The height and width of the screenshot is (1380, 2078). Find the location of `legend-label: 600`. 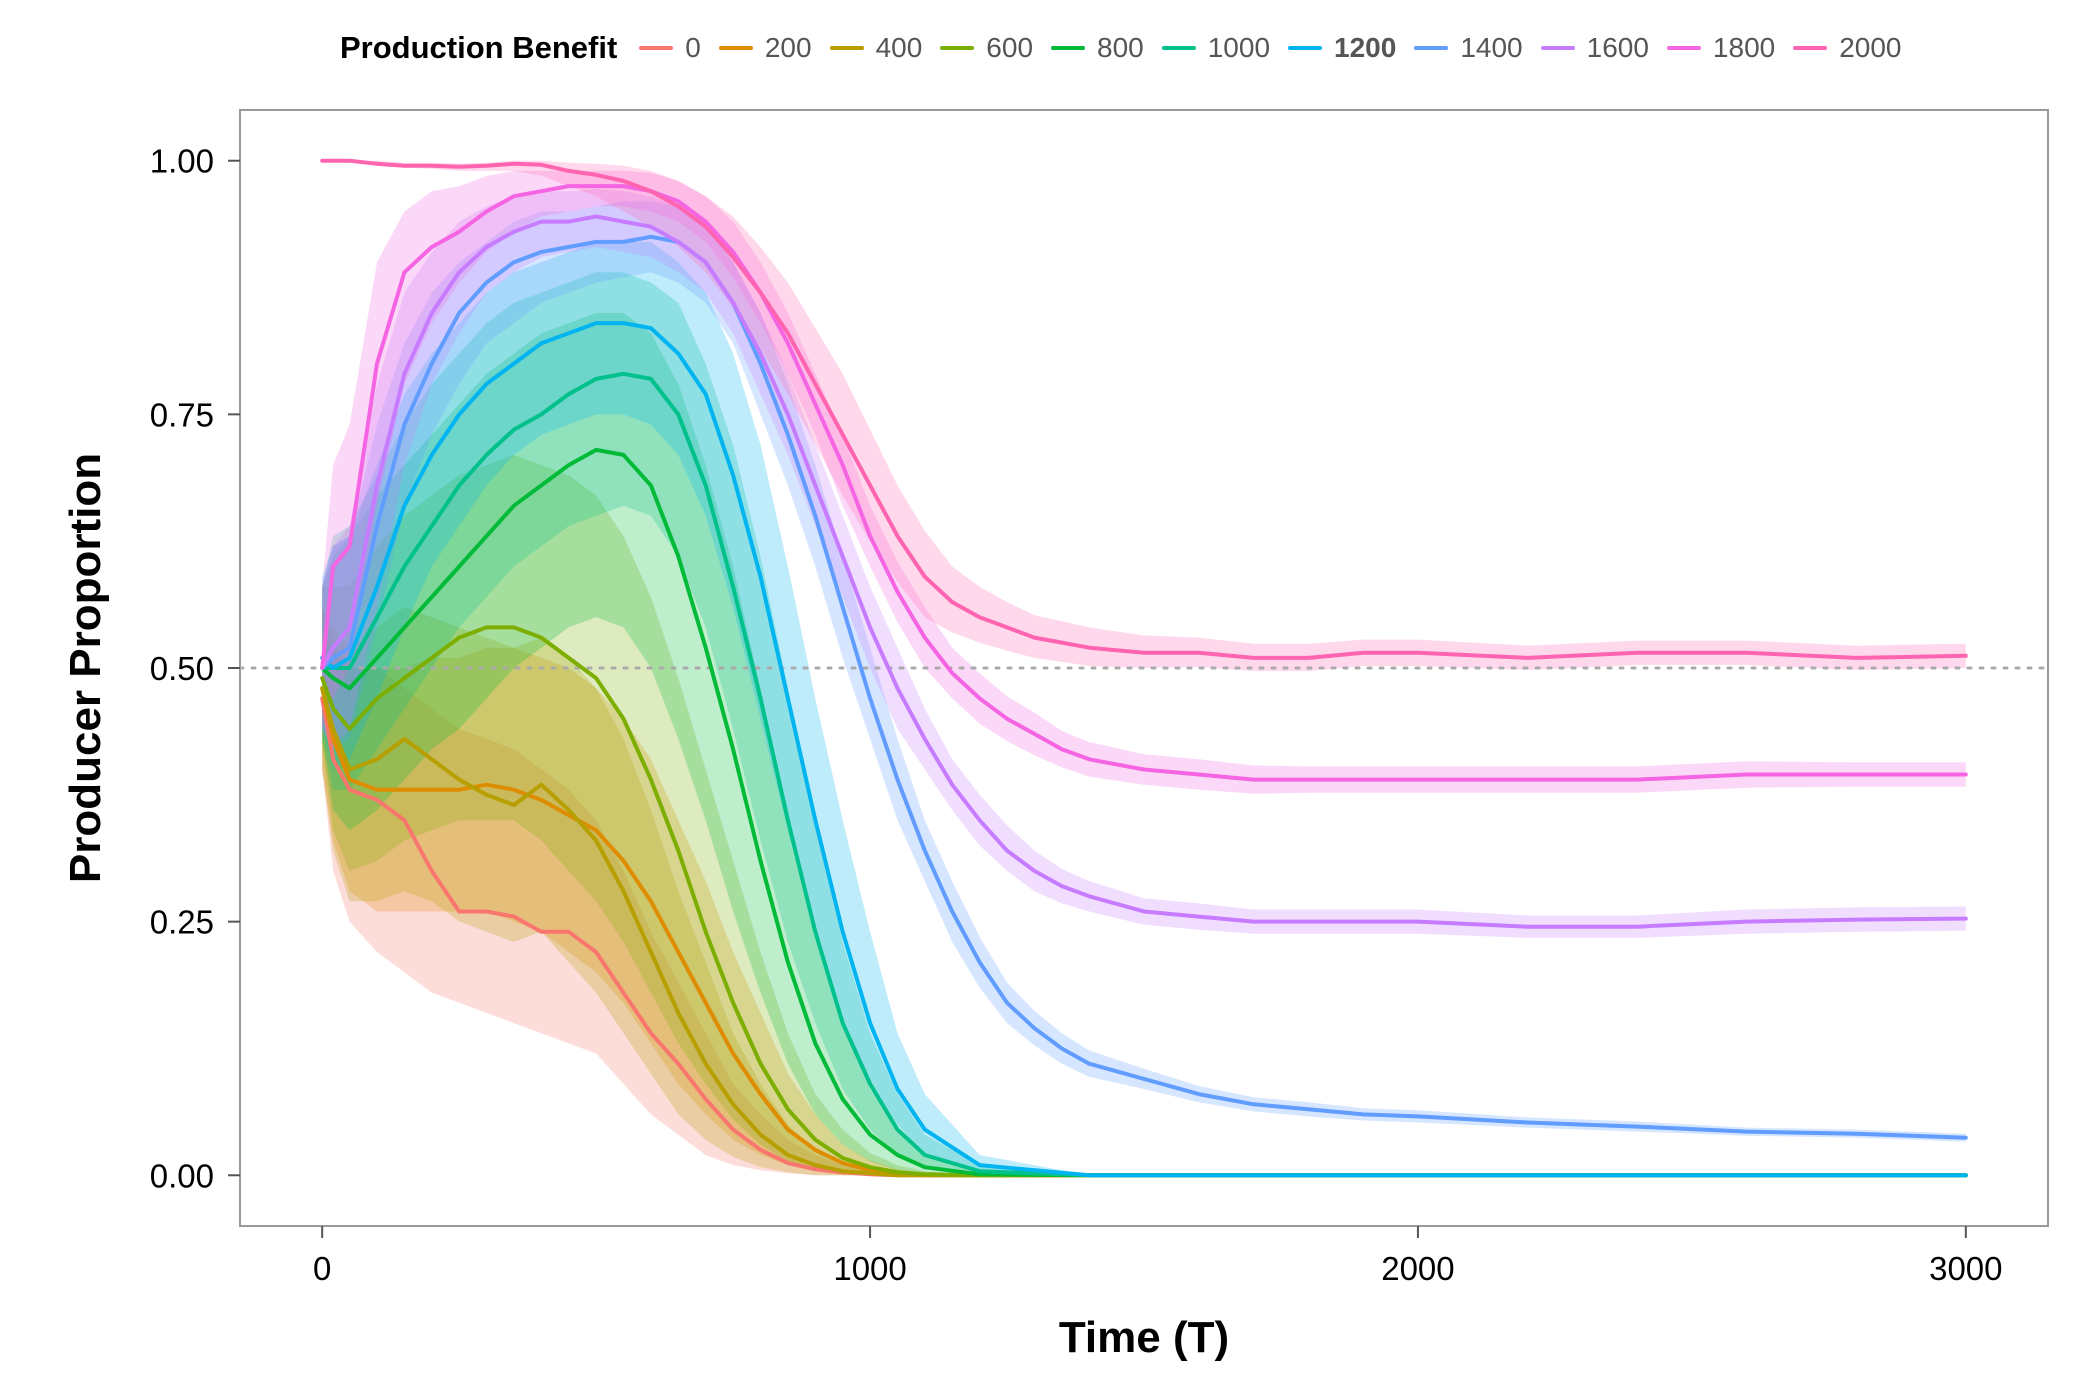

legend-label: 600 is located at coordinates (1010, 47).